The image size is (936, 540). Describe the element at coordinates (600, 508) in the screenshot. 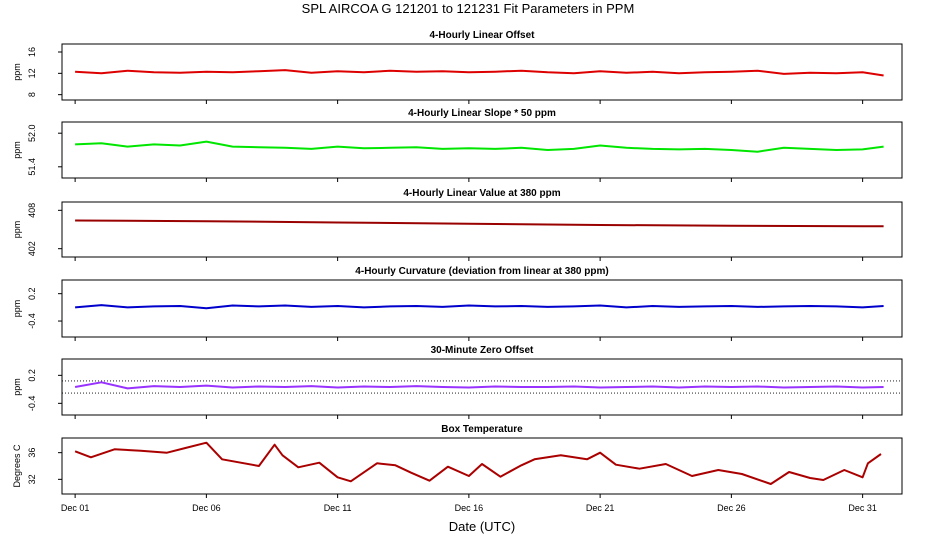

I see `x-tick-label: Dec 21` at that location.